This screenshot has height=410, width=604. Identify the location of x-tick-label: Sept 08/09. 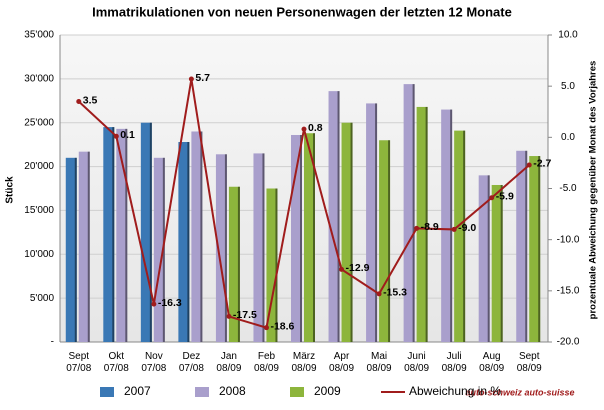
(529, 362).